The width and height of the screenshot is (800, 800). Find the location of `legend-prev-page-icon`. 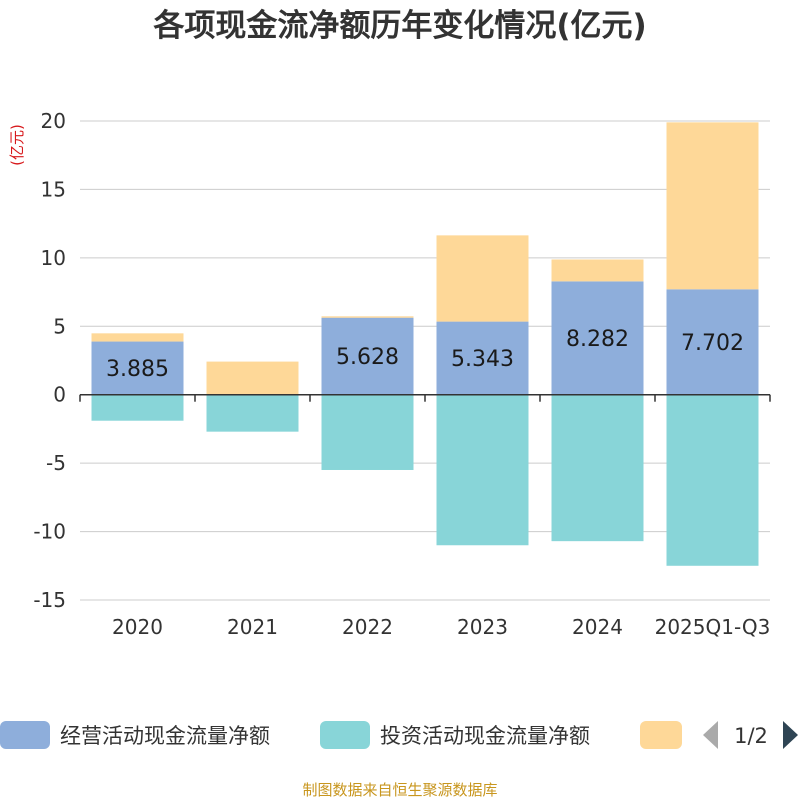

legend-prev-page-icon is located at coordinates (710, 735).